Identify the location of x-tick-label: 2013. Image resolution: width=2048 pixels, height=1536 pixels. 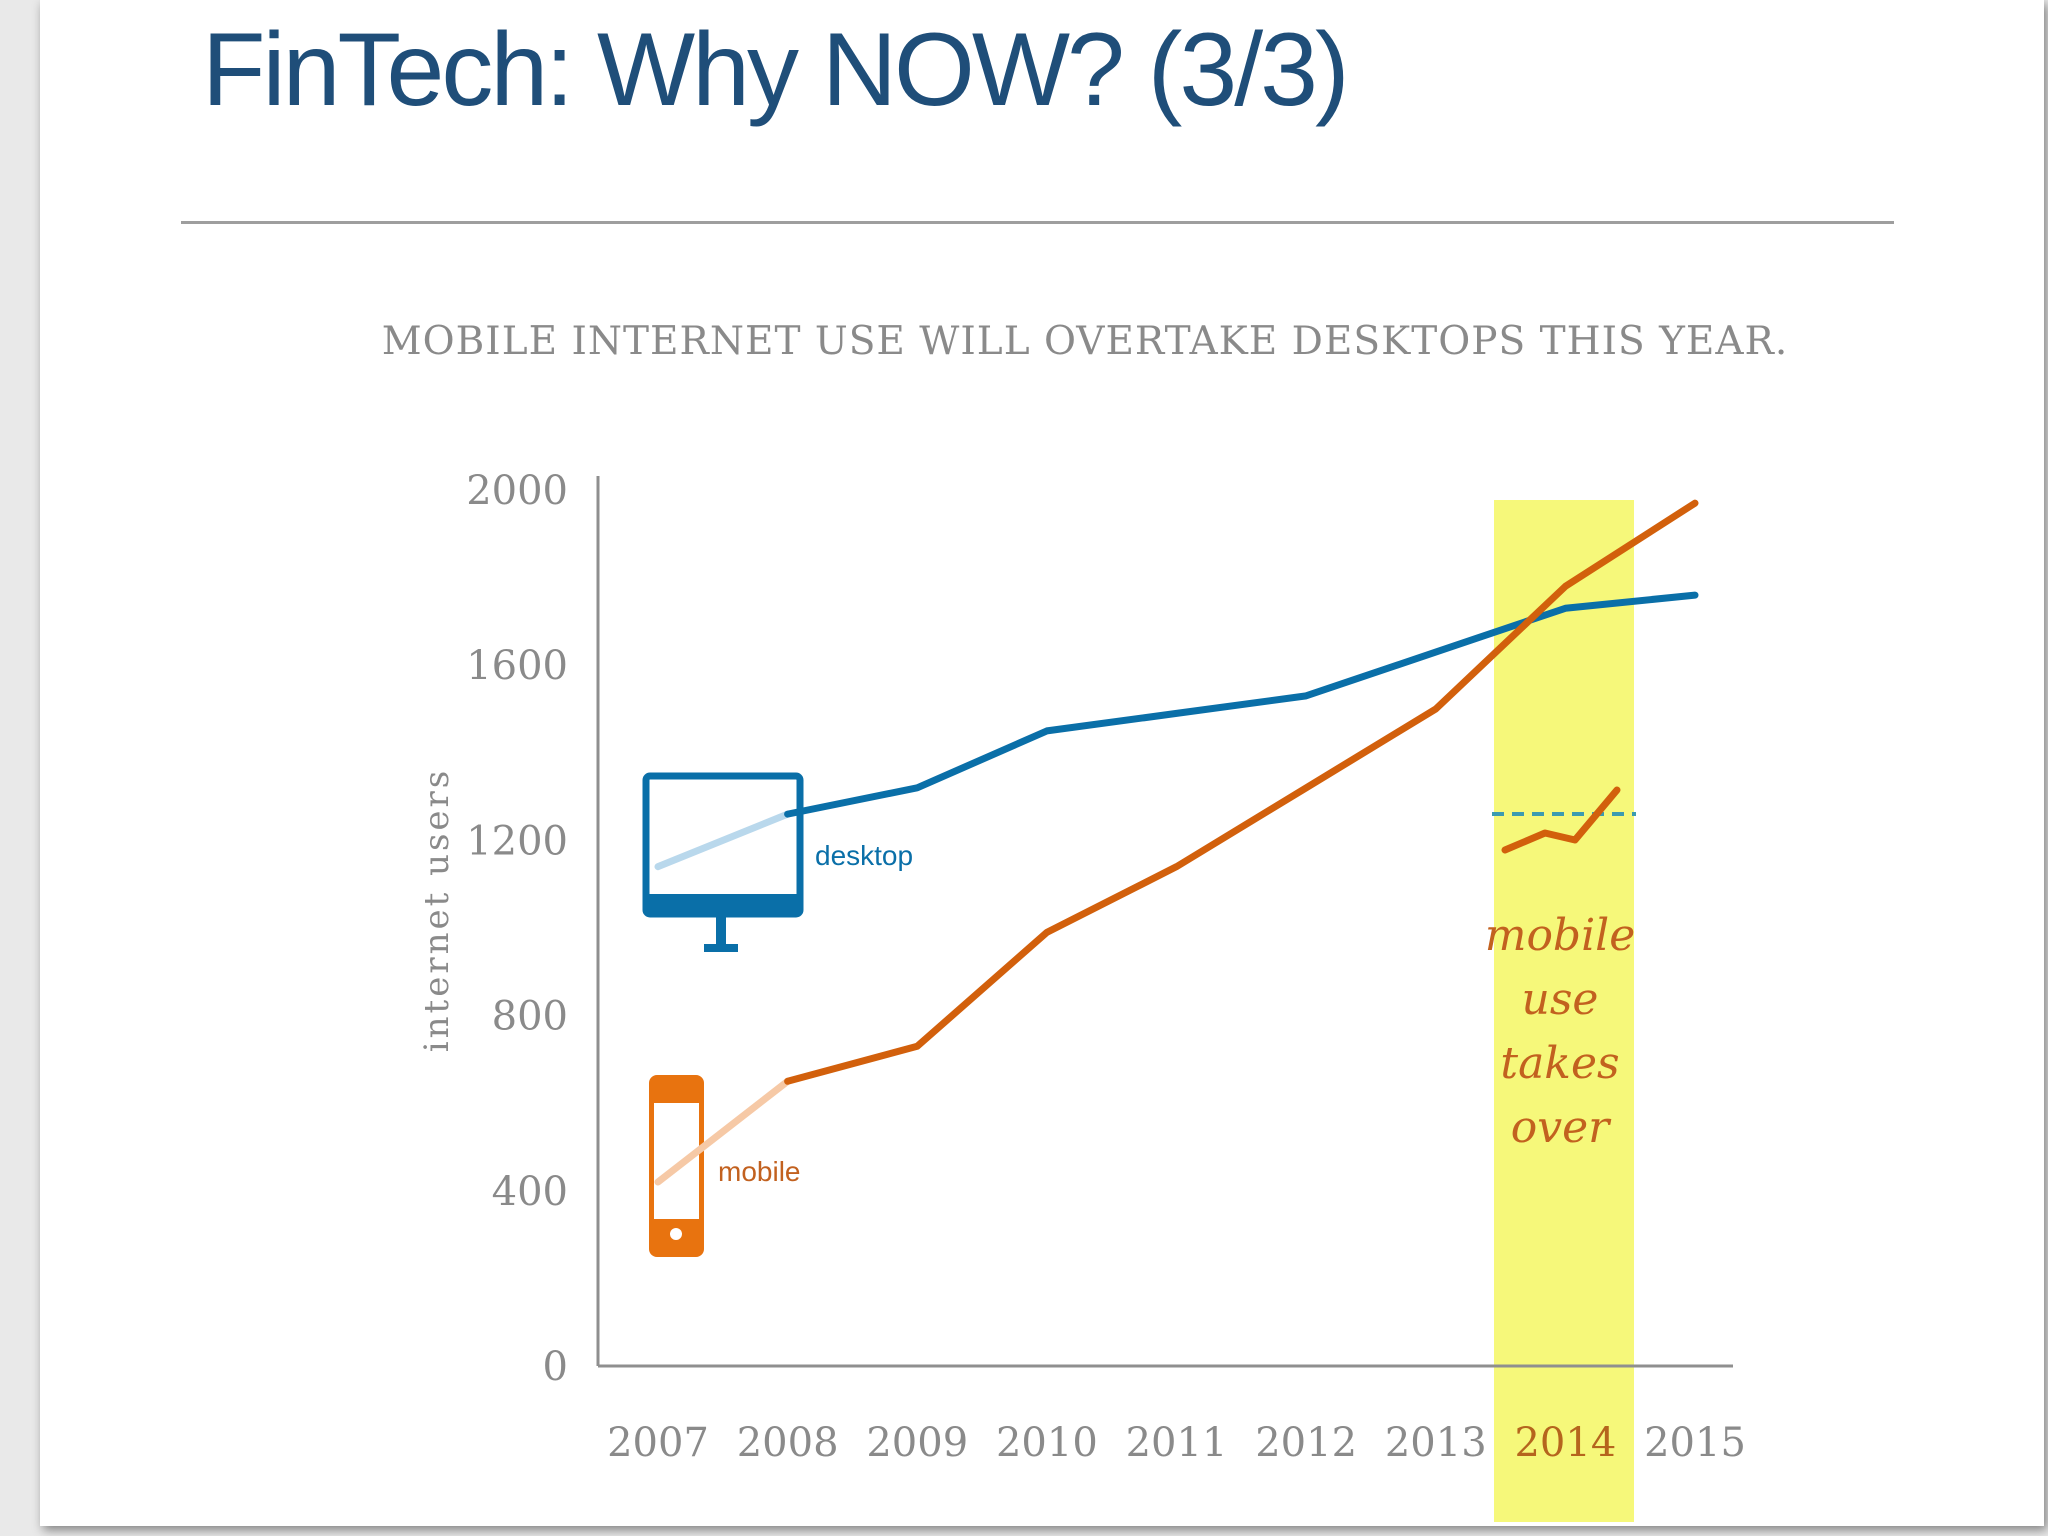
(1436, 1443).